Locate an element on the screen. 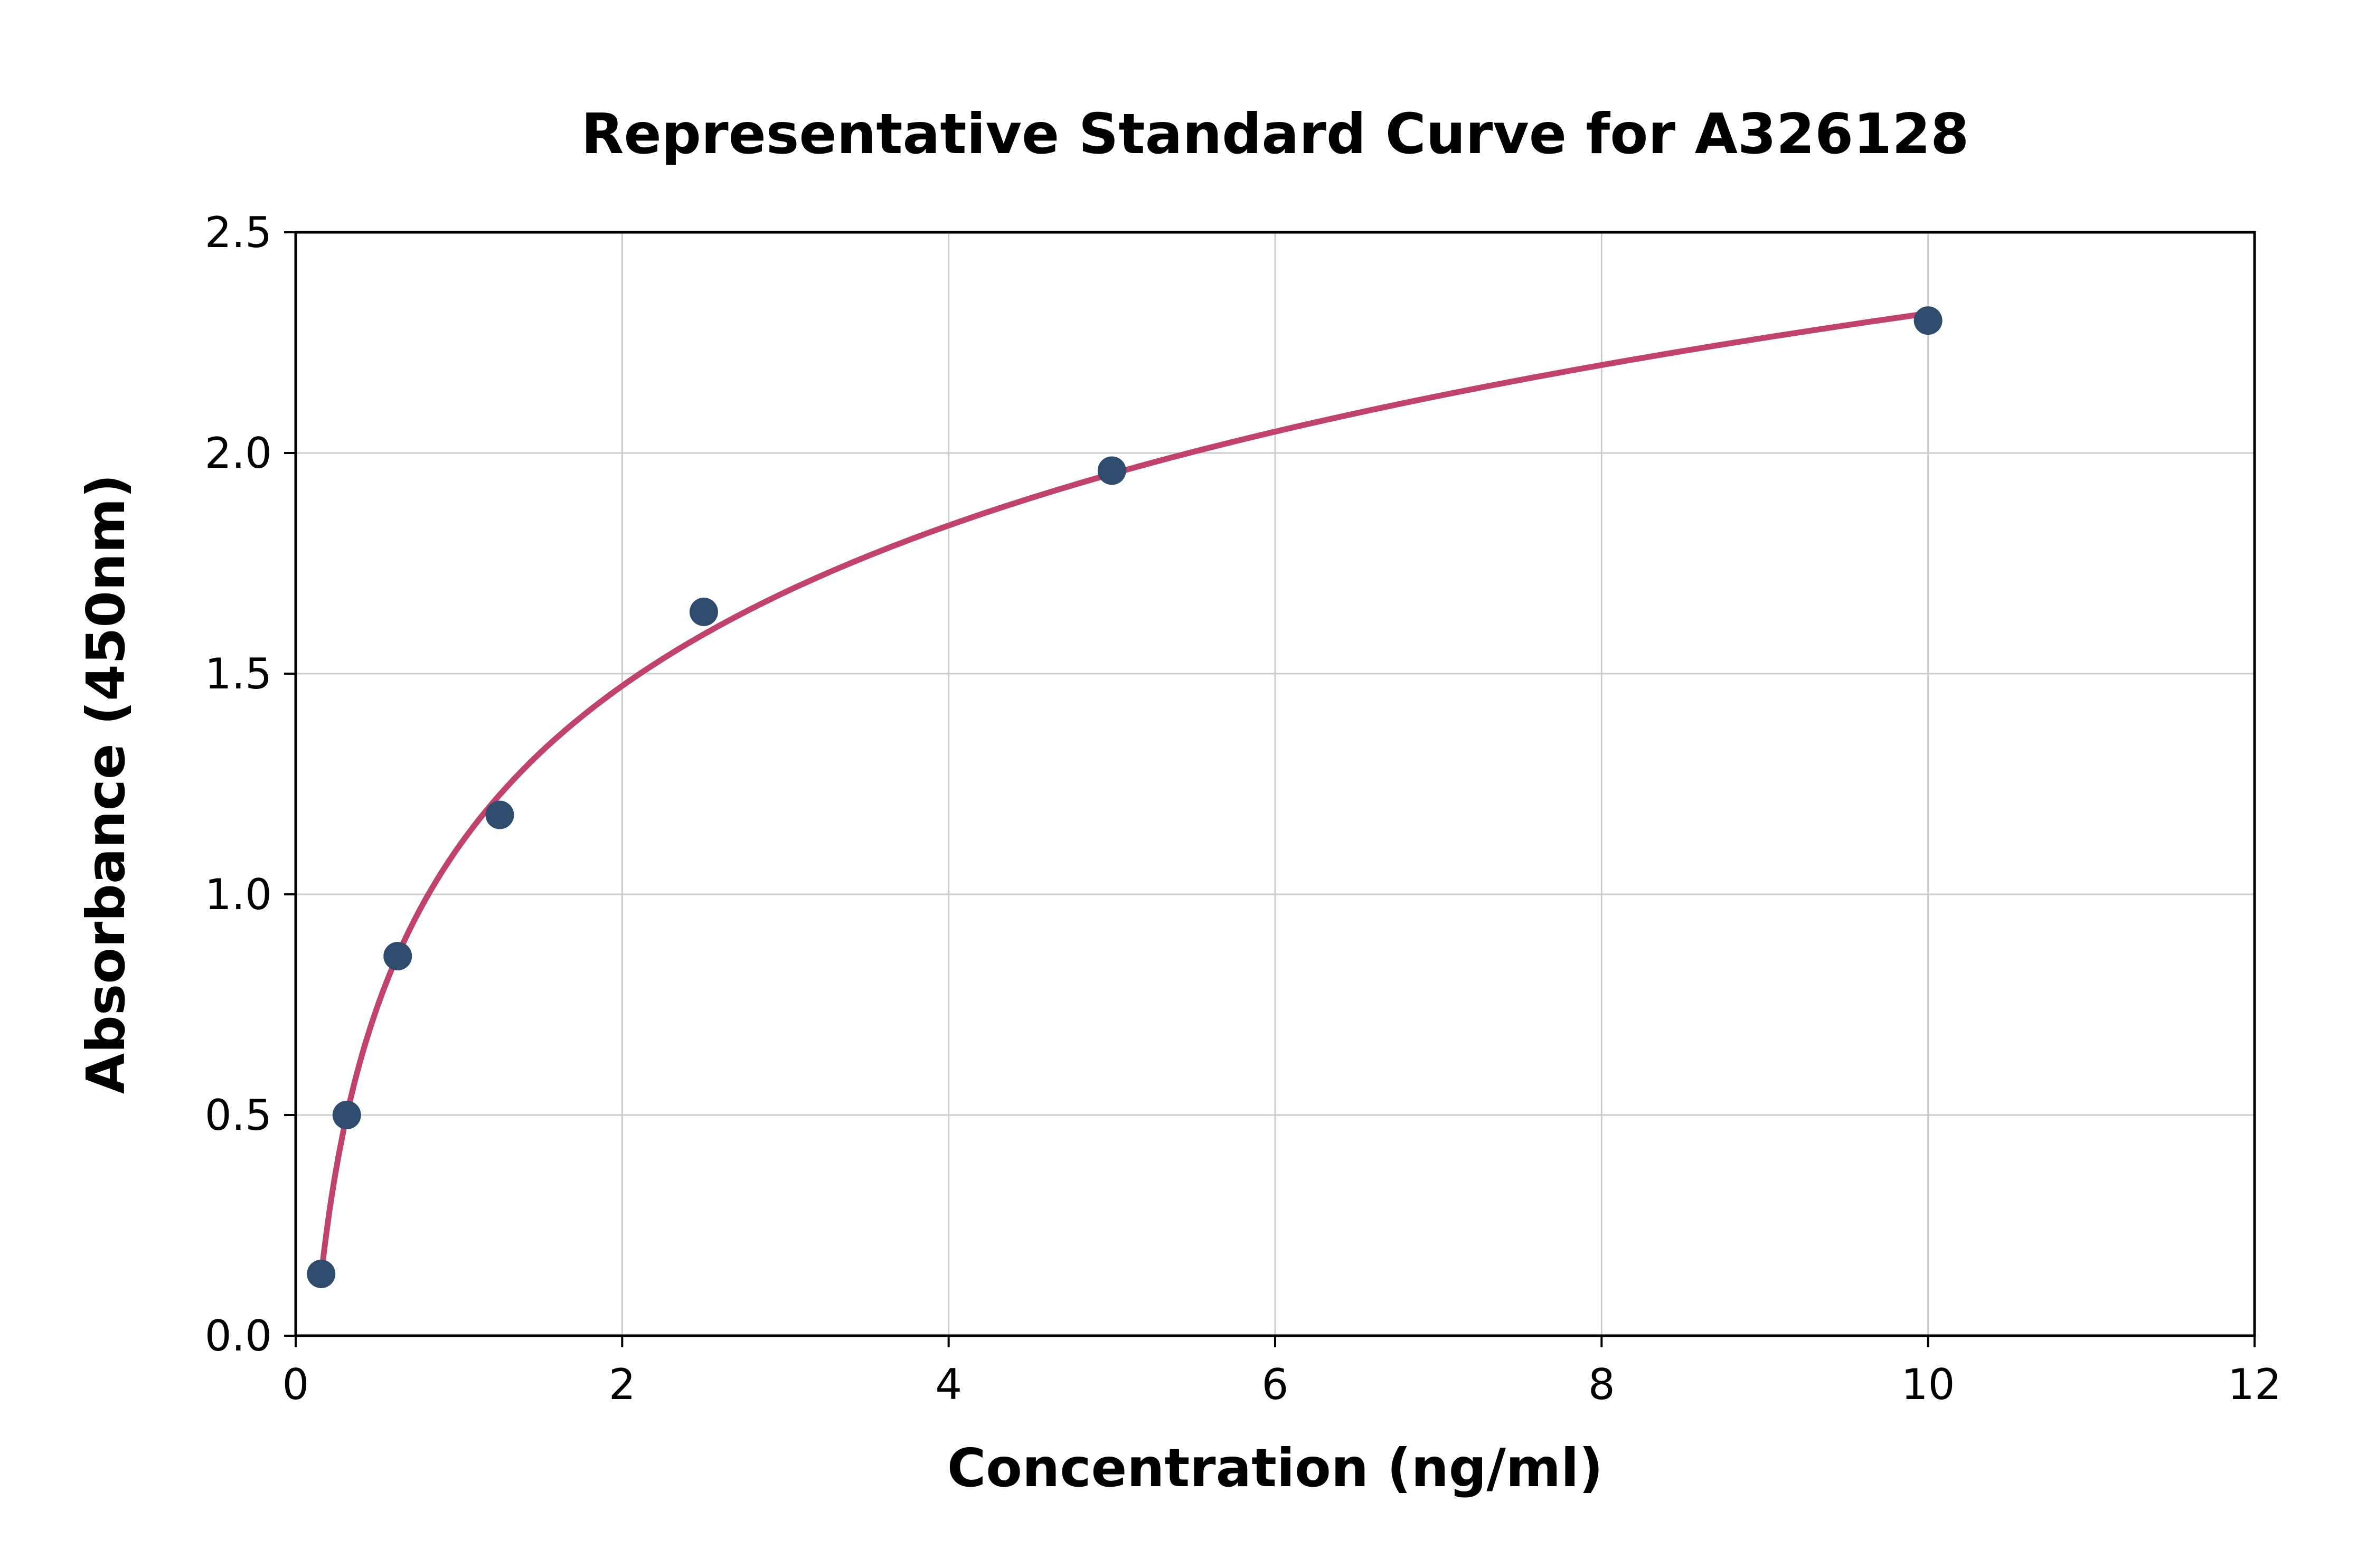 The width and height of the screenshot is (2376, 1568). y-tick-label: 1.5 is located at coordinates (239, 673).